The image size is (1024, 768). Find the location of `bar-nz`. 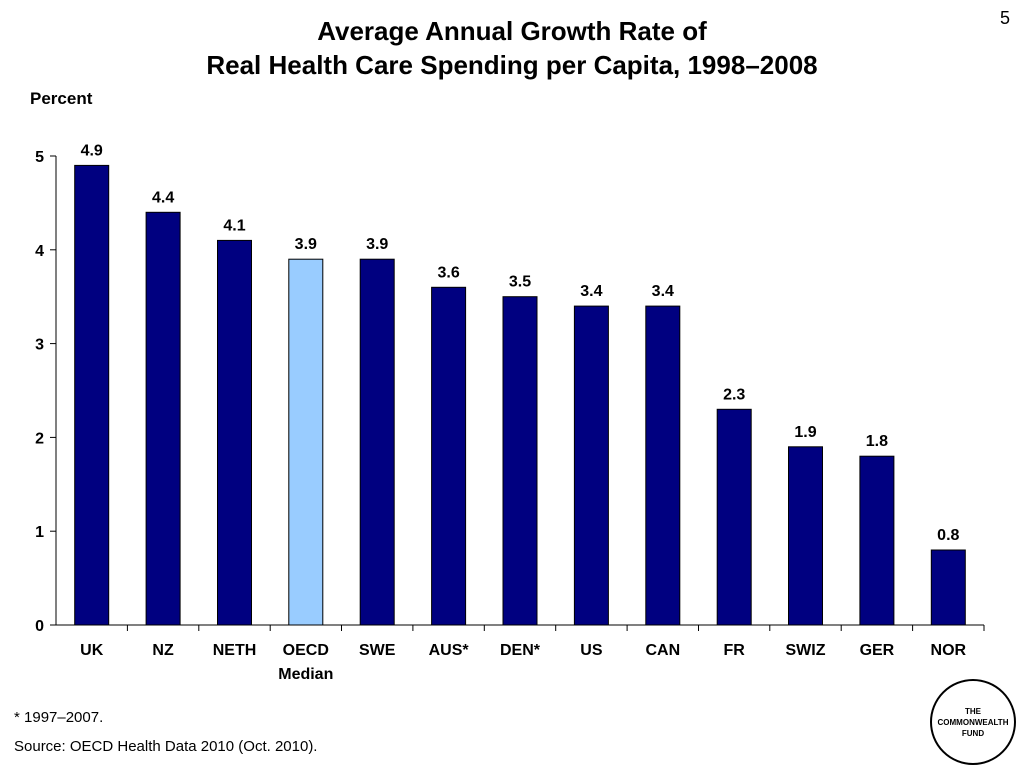

bar-nz is located at coordinates (163, 418).